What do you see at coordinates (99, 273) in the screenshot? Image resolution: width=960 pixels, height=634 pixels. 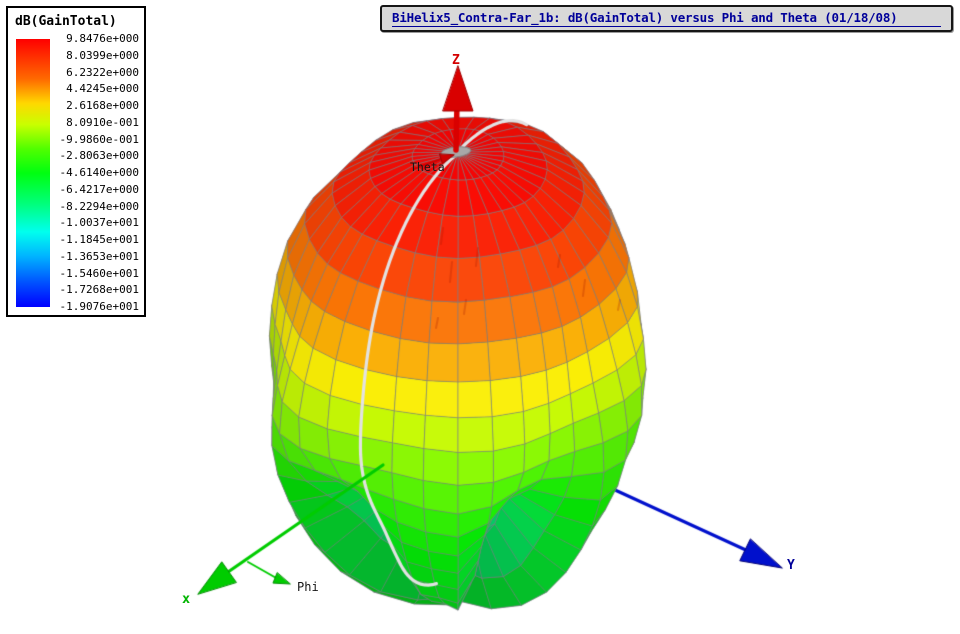 I see `colorbar-tick: -1.5460e+001` at bounding box center [99, 273].